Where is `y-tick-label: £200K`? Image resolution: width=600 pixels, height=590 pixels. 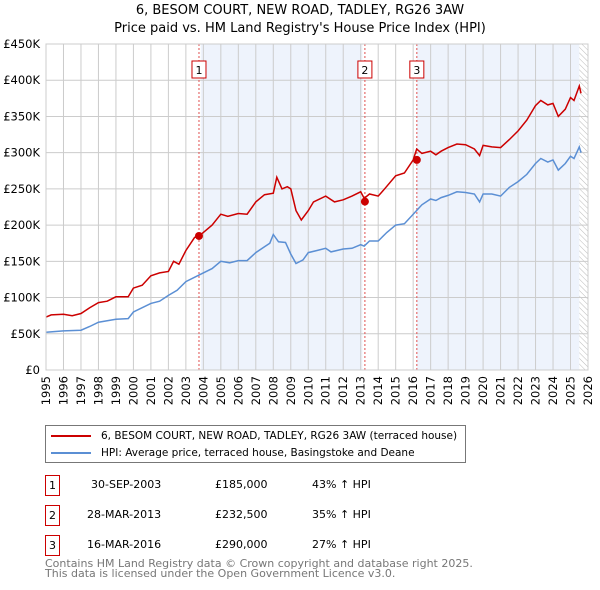 y-tick-label: £200K is located at coordinates (21, 225).